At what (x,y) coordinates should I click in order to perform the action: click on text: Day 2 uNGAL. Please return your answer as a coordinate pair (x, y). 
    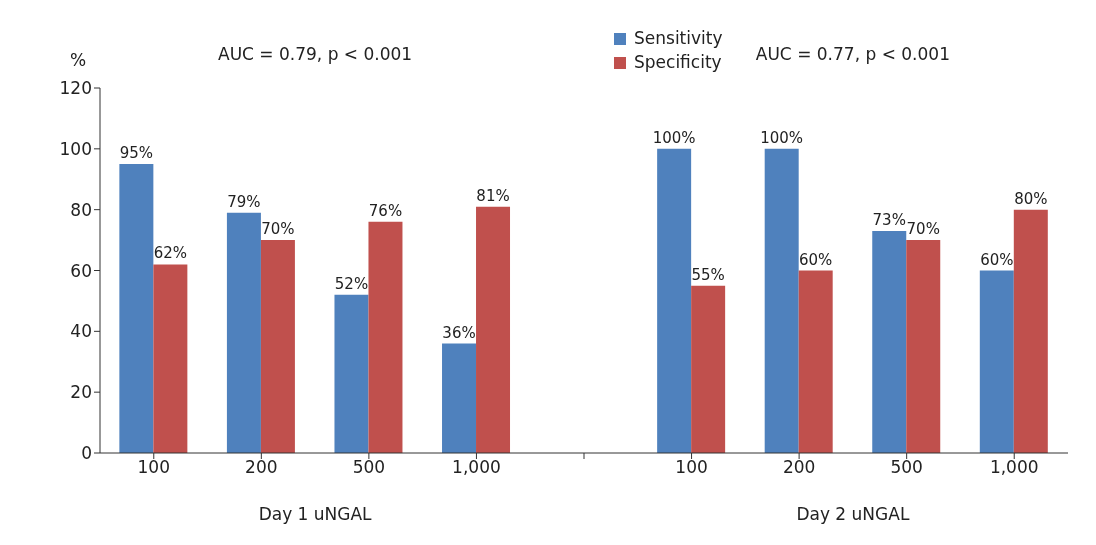
    Looking at the image, I should click on (853, 514).